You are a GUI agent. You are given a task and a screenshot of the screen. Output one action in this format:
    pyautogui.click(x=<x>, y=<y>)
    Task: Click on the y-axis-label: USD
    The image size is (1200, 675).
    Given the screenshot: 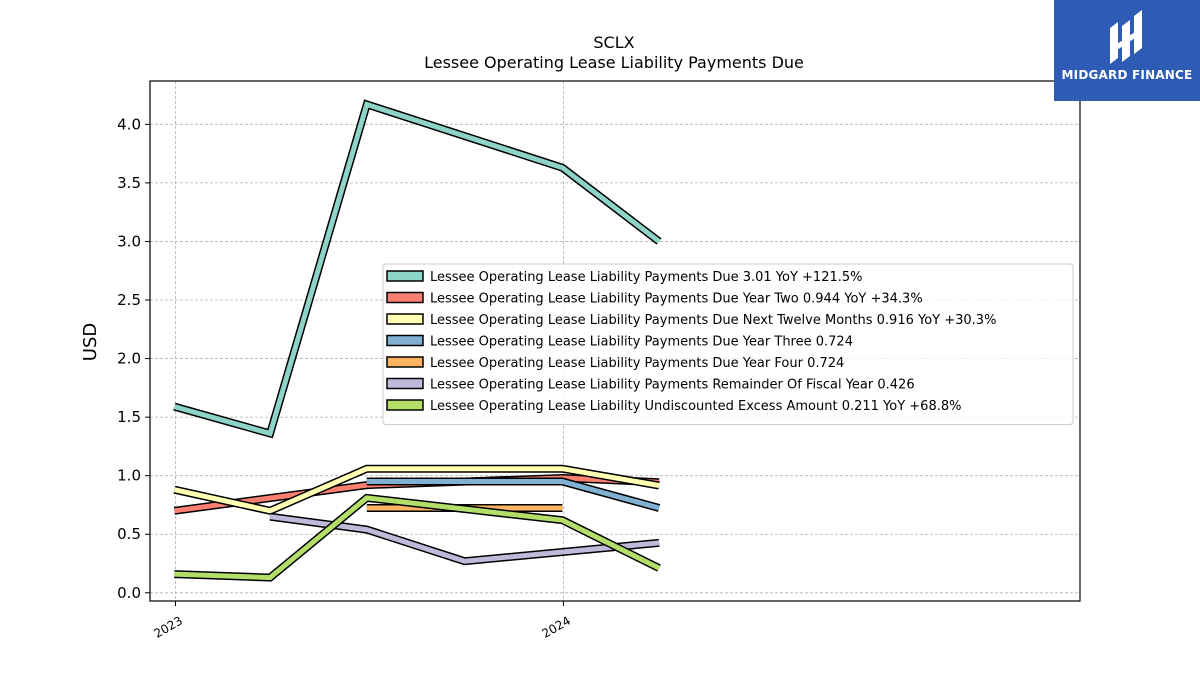 What is the action you would take?
    pyautogui.click(x=90, y=342)
    